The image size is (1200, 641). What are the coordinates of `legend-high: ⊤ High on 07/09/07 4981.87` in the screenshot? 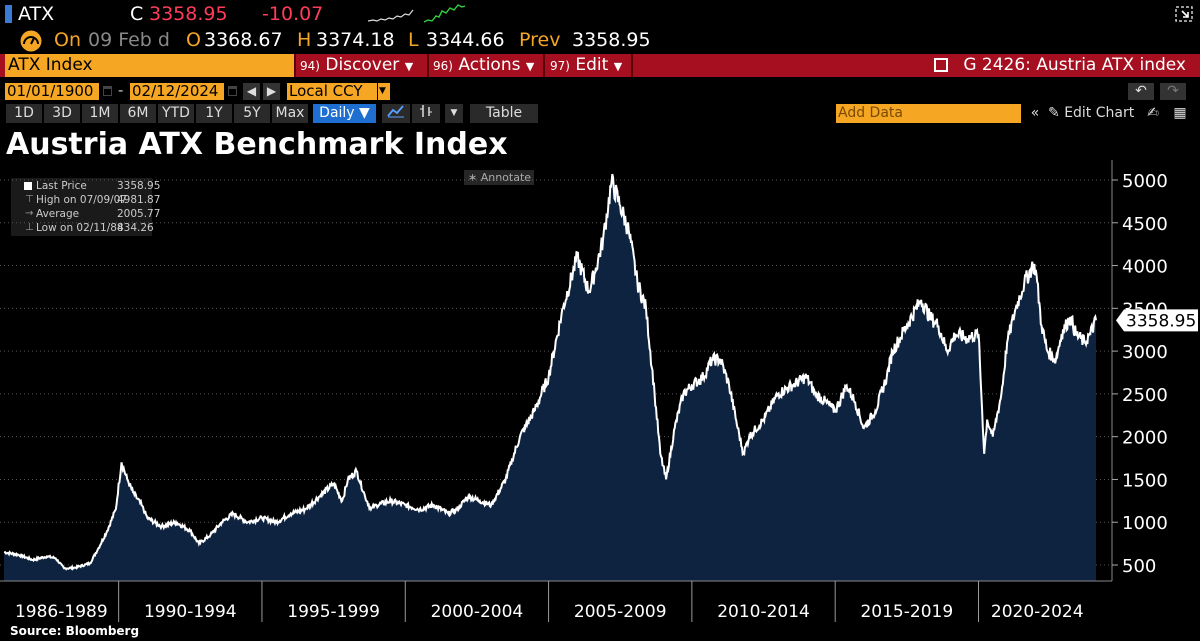 It's located at (85, 200).